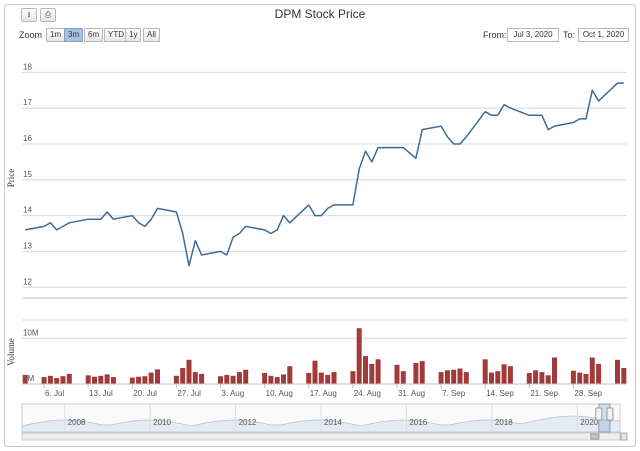 This screenshot has width=640, height=451. Describe the element at coordinates (29, 15) in the screenshot. I see `download-icon: ⭳` at that location.